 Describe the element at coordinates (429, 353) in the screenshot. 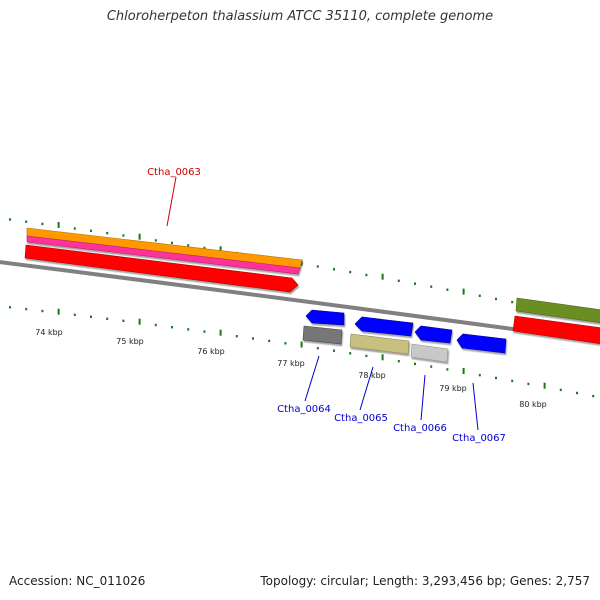

I see `lightgrey-gene-feature` at that location.